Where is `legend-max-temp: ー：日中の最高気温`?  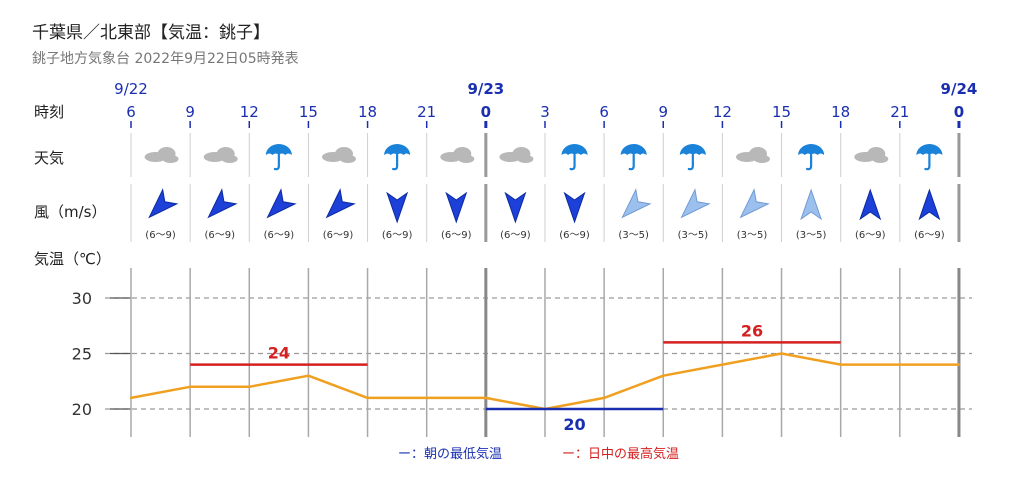 legend-max-temp: ー：日中の最高気温 is located at coordinates (621, 454).